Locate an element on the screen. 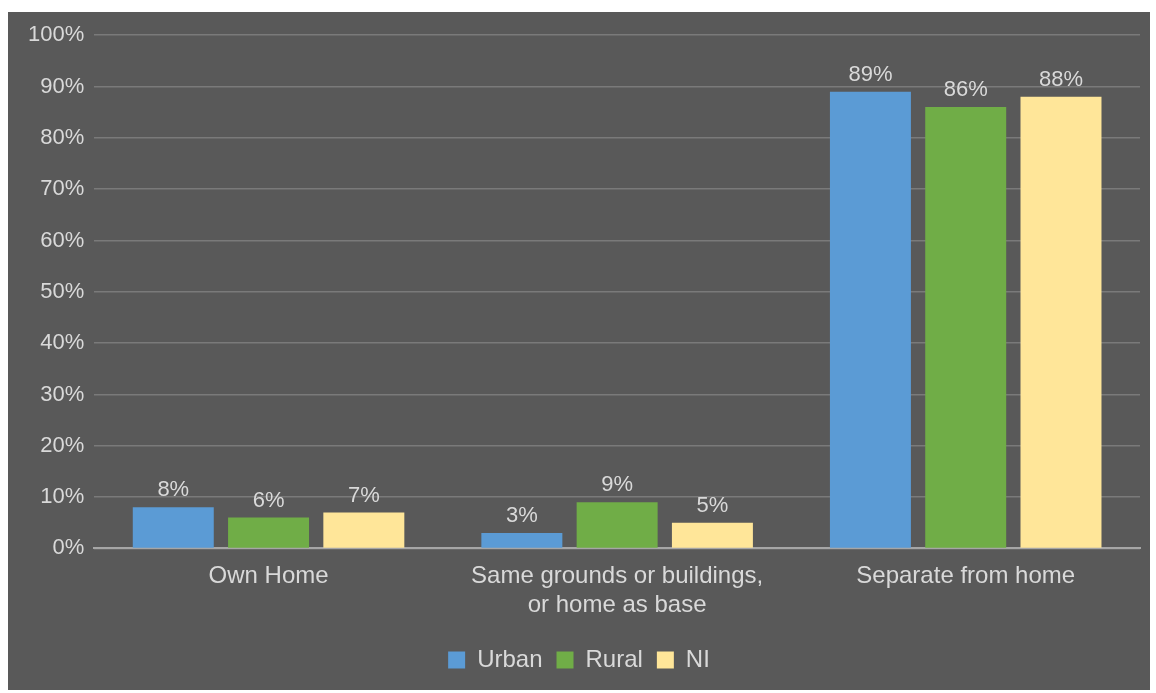 The height and width of the screenshot is (693, 1156). data-label: 5% is located at coordinates (712, 504).